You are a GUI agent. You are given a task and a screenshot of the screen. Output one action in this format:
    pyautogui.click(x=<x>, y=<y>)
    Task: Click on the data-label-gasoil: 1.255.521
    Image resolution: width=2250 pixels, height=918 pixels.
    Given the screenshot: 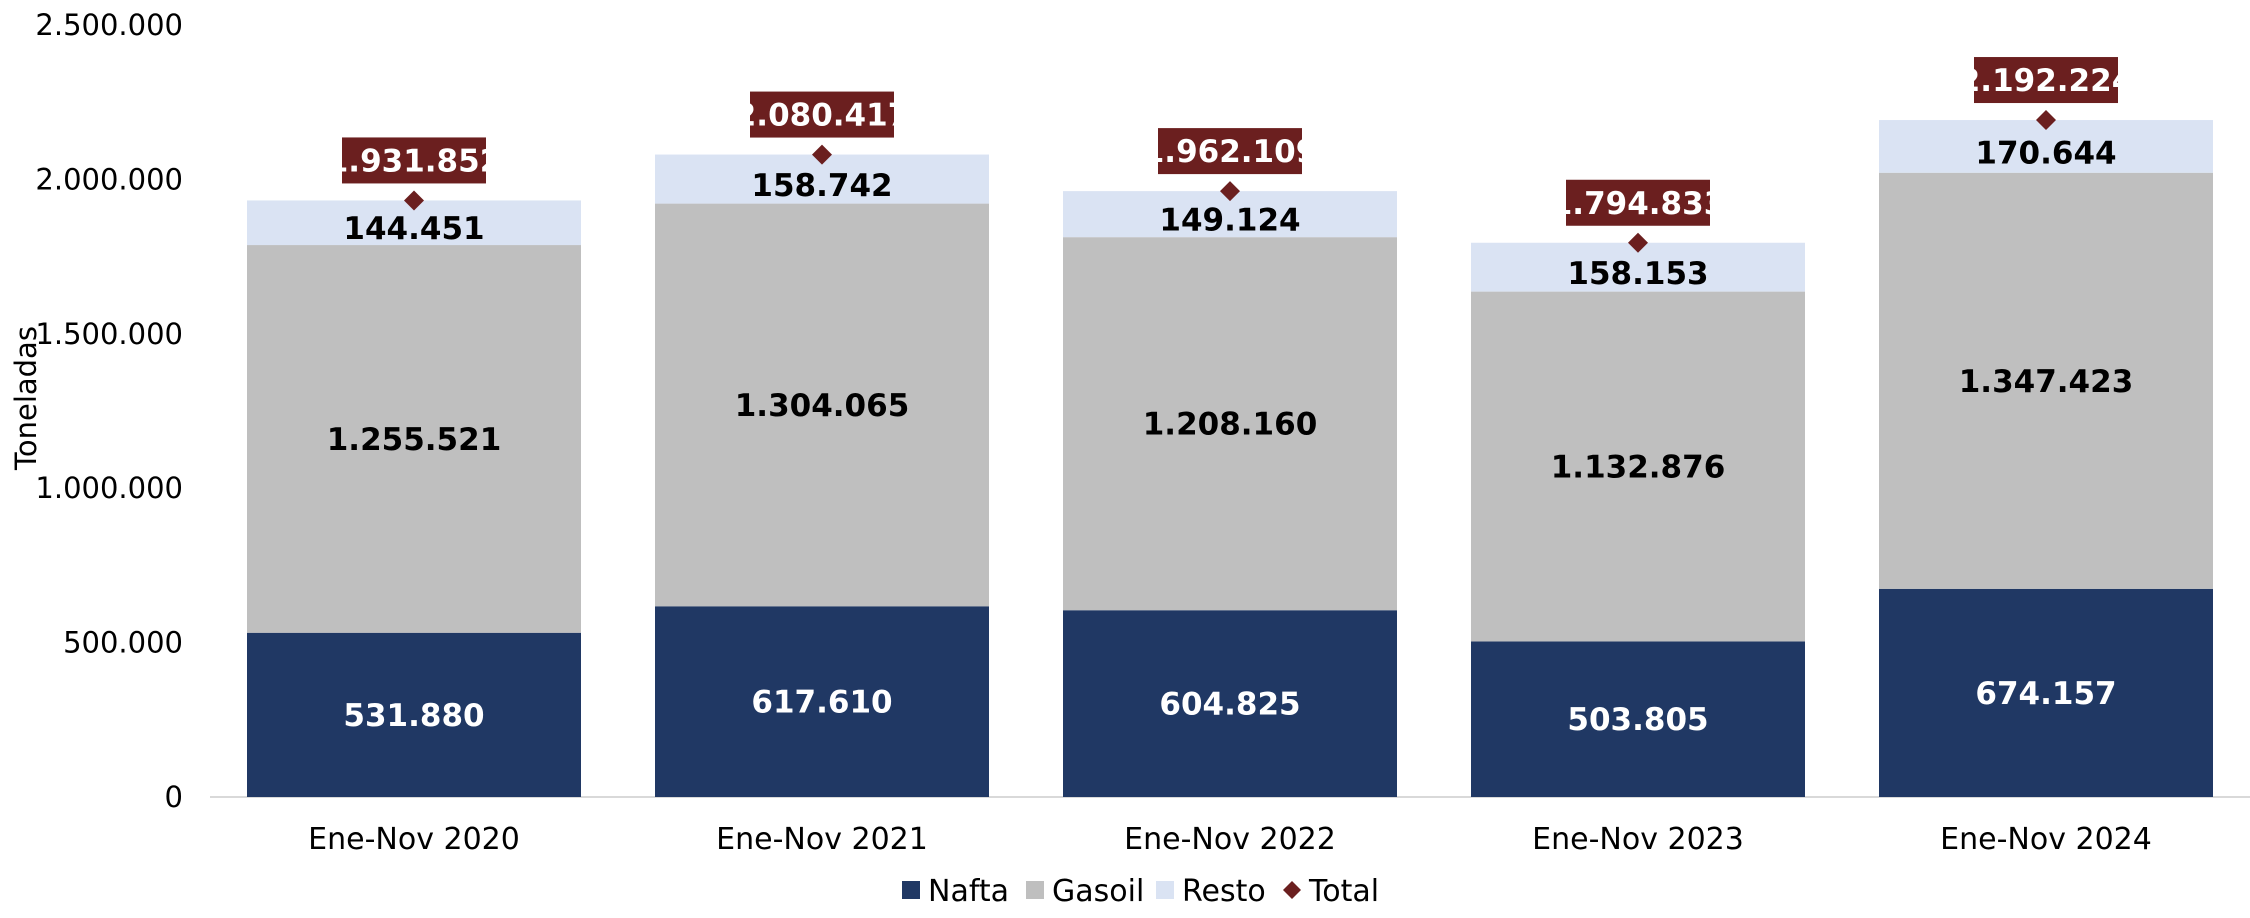 What is the action you would take?
    pyautogui.click(x=414, y=440)
    